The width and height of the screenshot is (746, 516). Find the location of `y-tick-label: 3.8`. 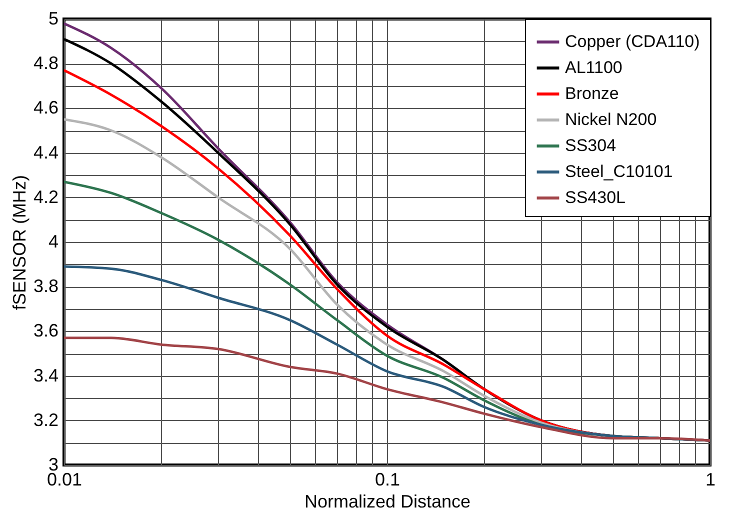

y-tick-label: 3.8 is located at coordinates (45, 286).